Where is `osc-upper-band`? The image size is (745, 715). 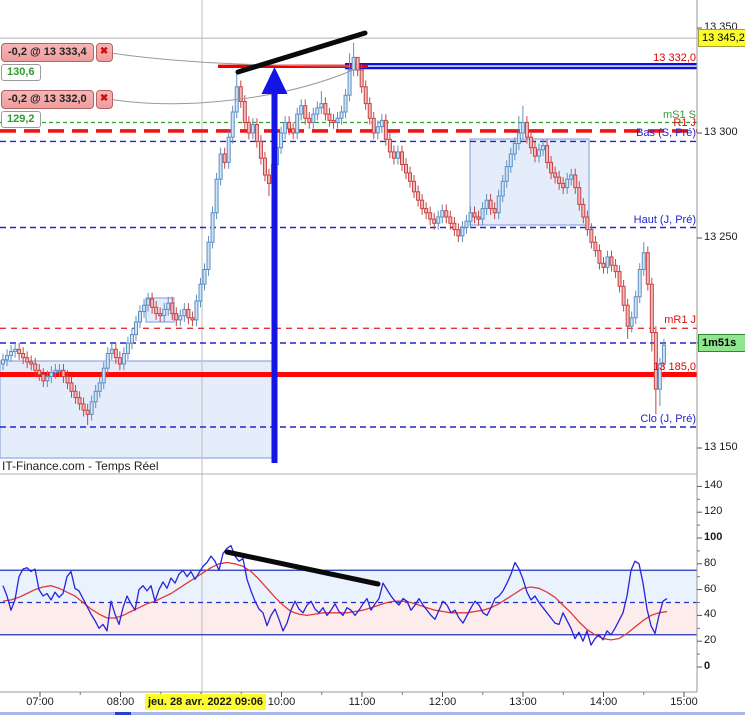
osc-upper-band is located at coordinates (348, 586).